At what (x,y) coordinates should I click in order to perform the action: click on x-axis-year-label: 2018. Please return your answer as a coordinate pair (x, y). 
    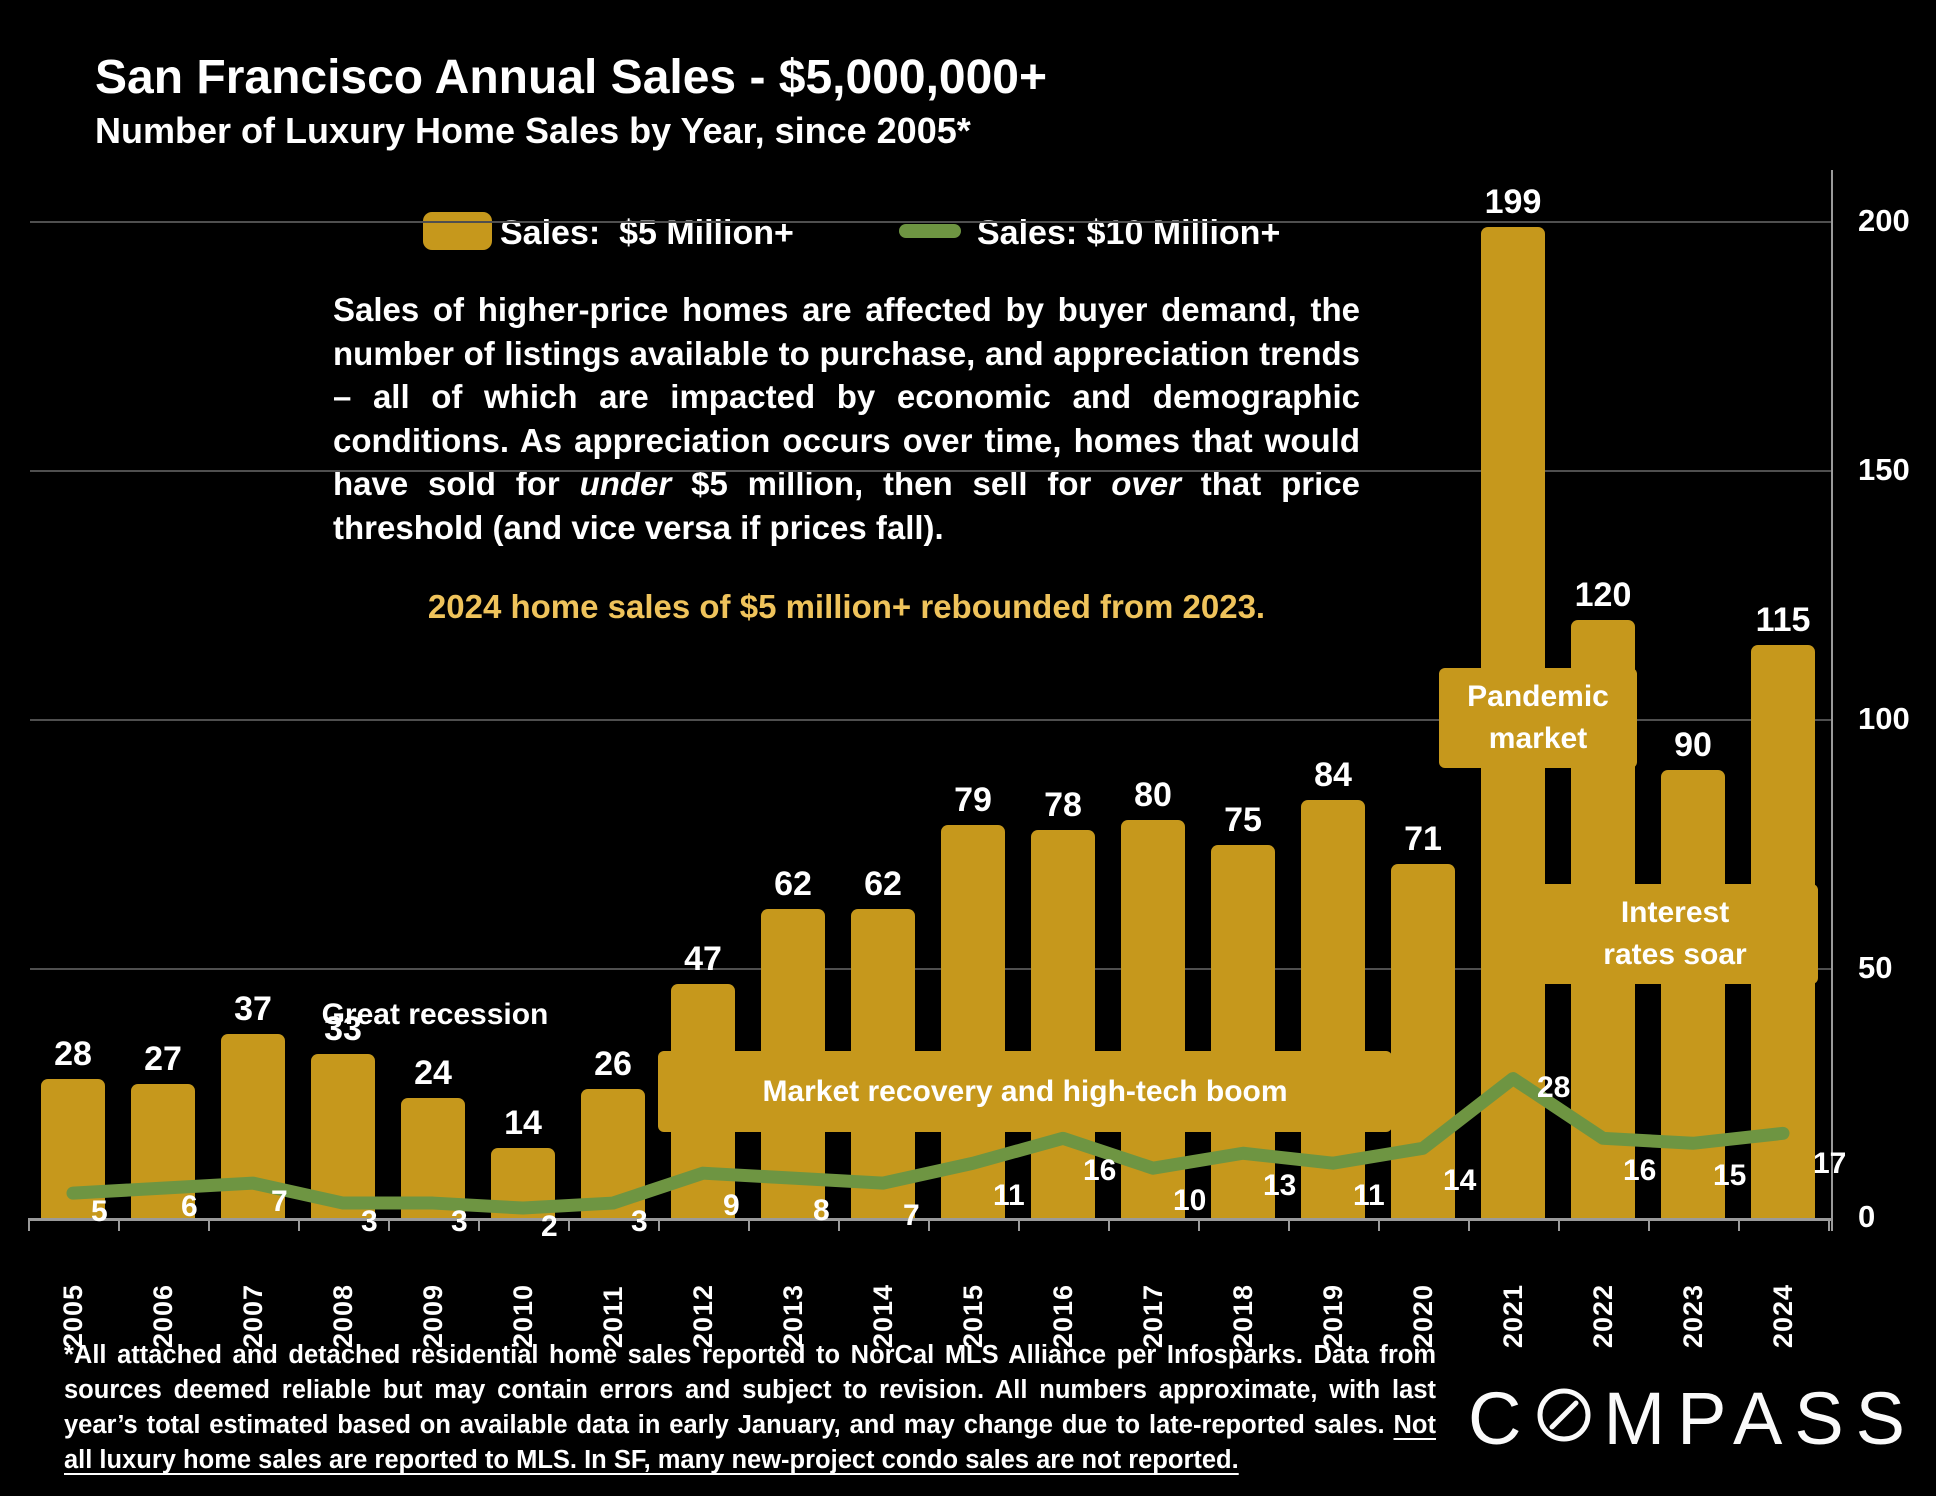
    Looking at the image, I should click on (1243, 1315).